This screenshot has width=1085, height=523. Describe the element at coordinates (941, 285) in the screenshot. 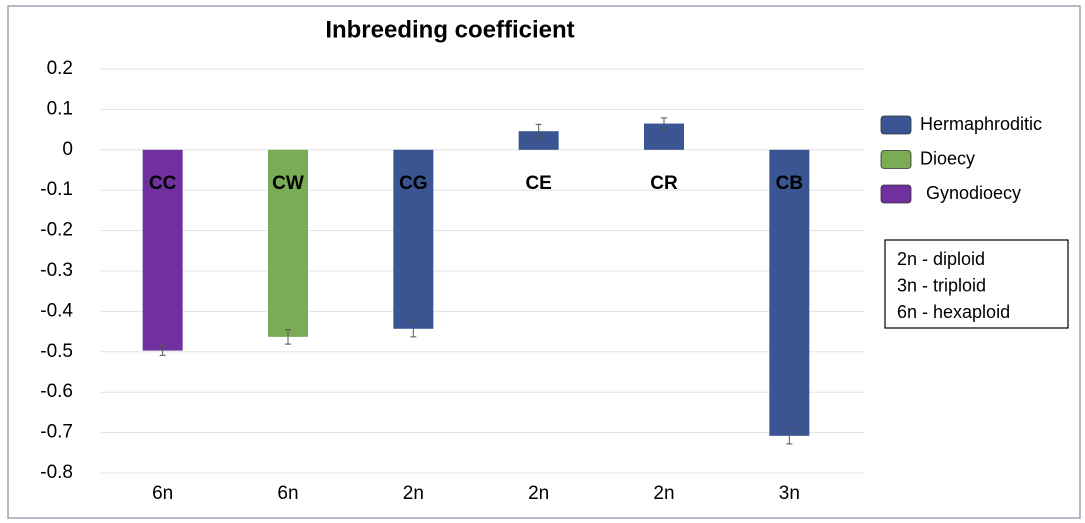

I see `note-text: 3n - triploid` at that location.